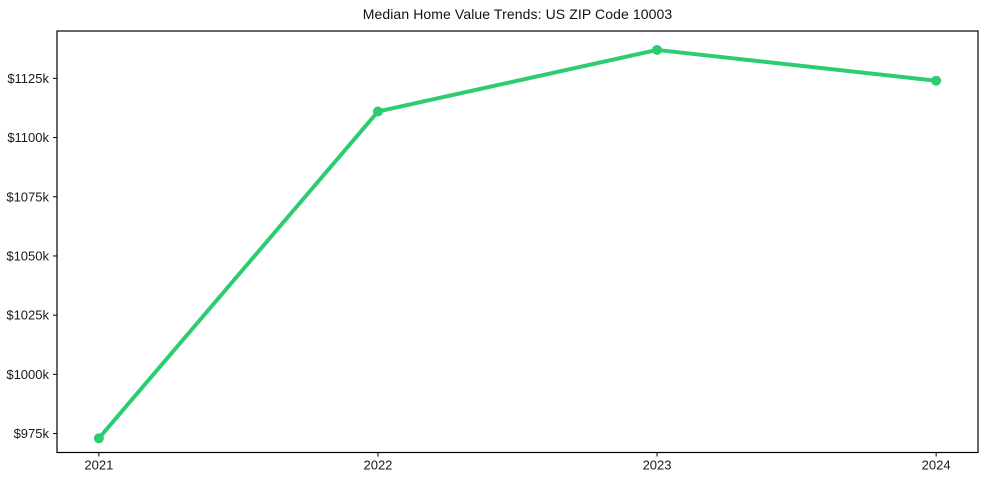  I want to click on x-tick-label: 2024, so click(936, 465).